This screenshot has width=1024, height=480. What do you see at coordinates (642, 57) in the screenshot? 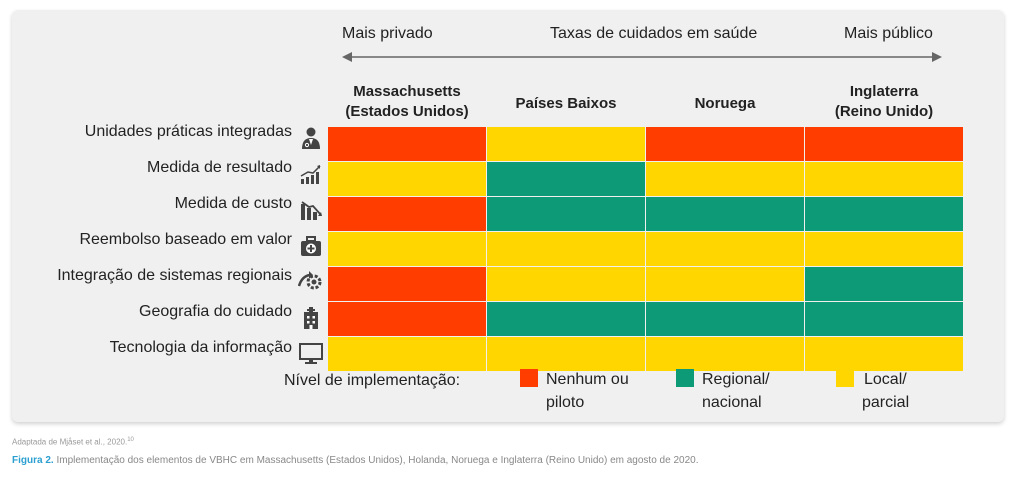
I see `double-arrow-icon` at bounding box center [642, 57].